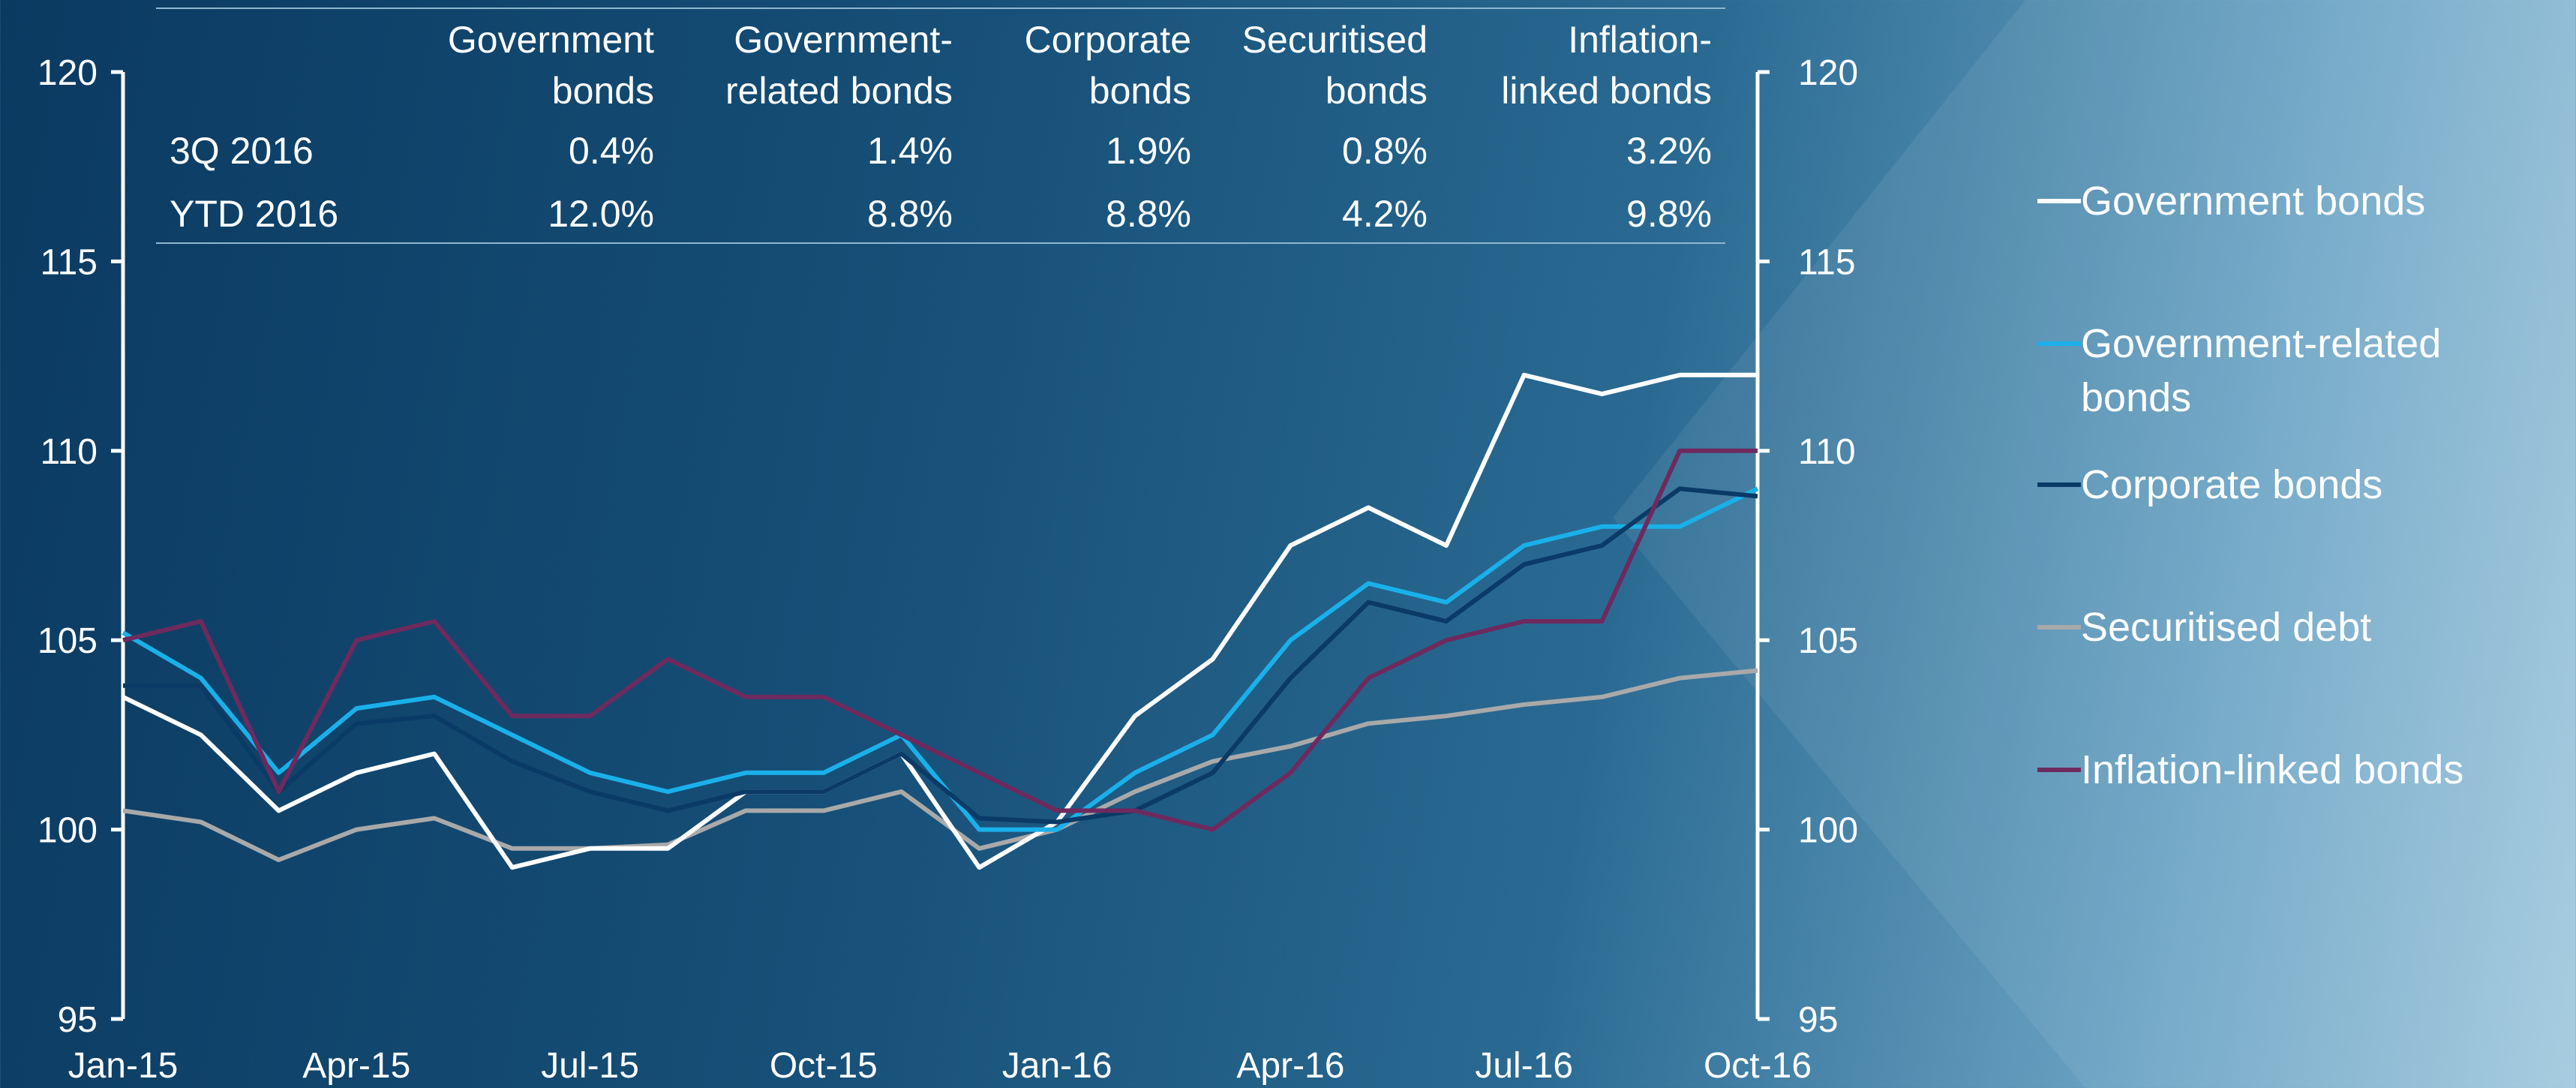 The height and width of the screenshot is (1088, 2576). What do you see at coordinates (839, 91) in the screenshot?
I see `table-header: related bonds` at bounding box center [839, 91].